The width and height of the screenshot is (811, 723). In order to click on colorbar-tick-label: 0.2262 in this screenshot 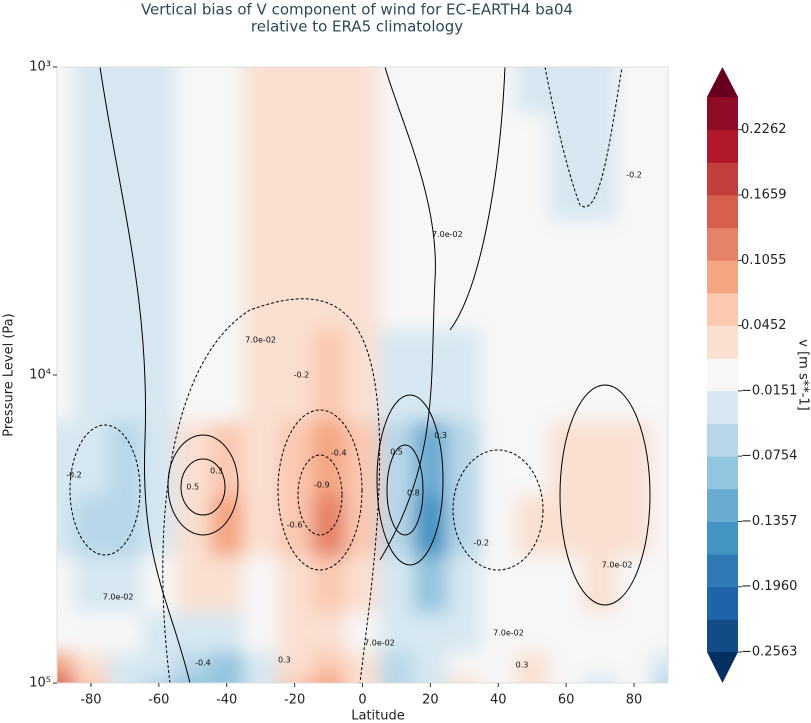, I will do `click(764, 129)`.